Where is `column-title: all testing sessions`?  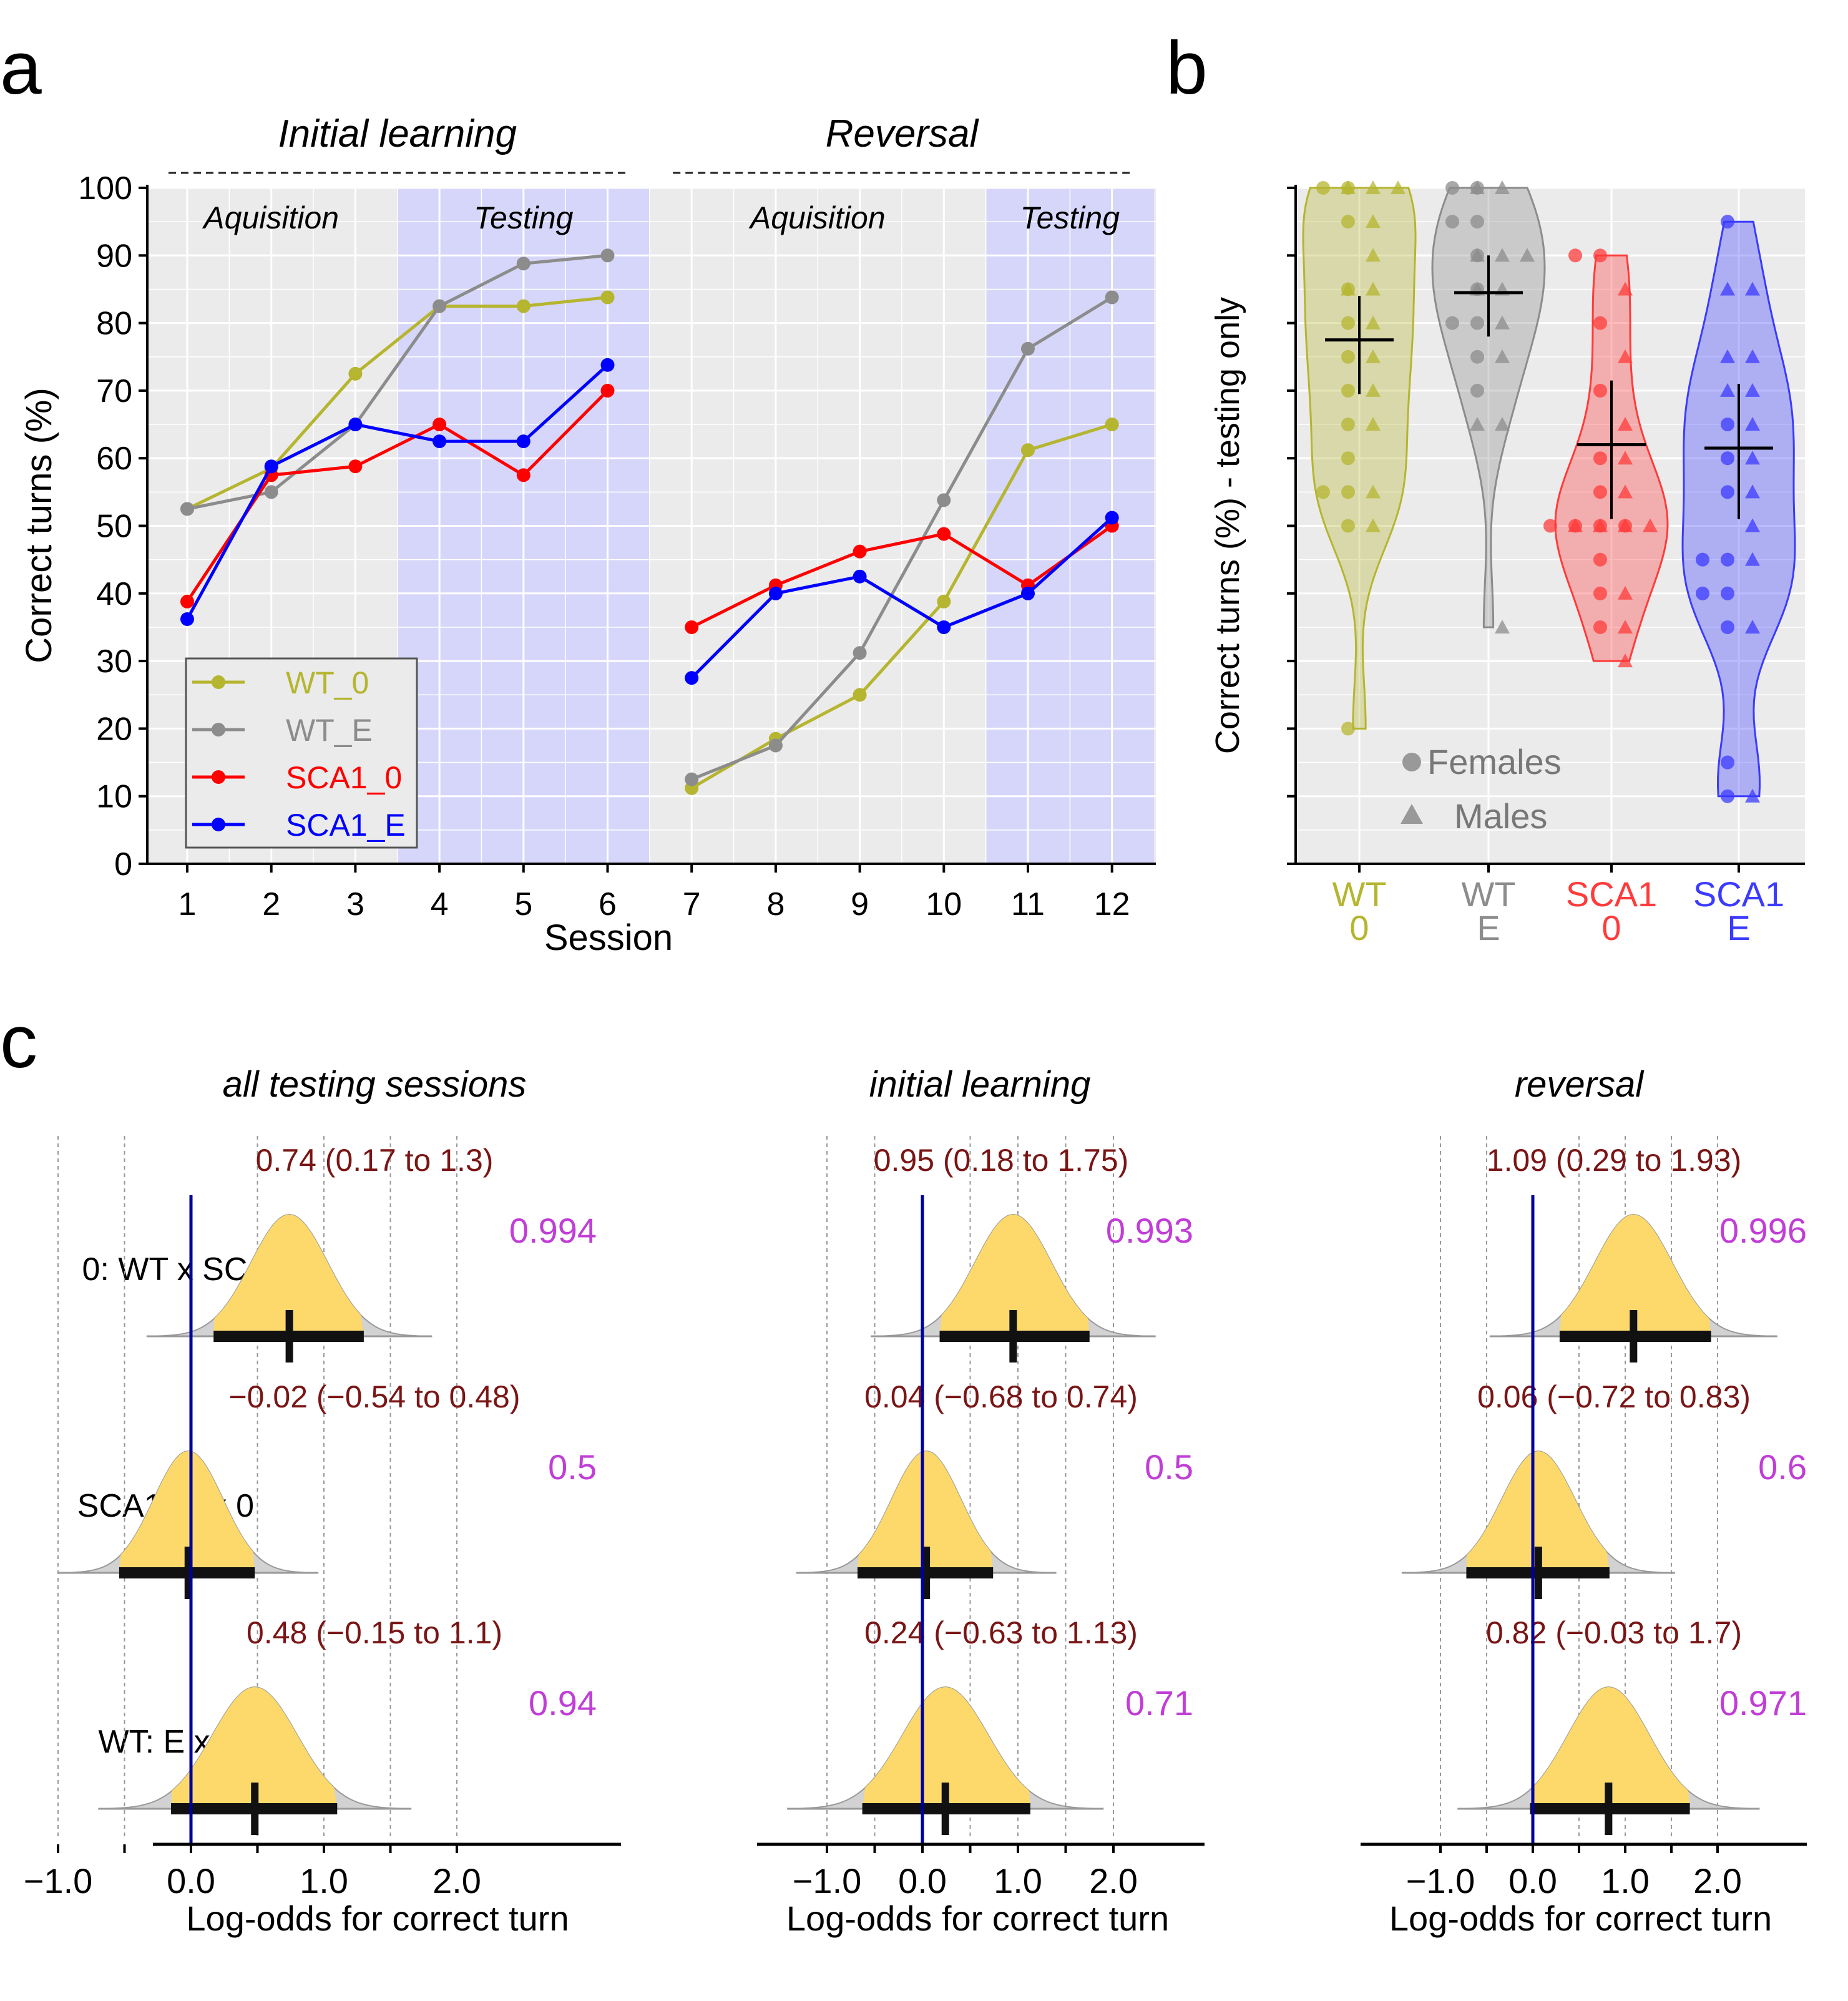
column-title: all testing sessions is located at coordinates (375, 1085).